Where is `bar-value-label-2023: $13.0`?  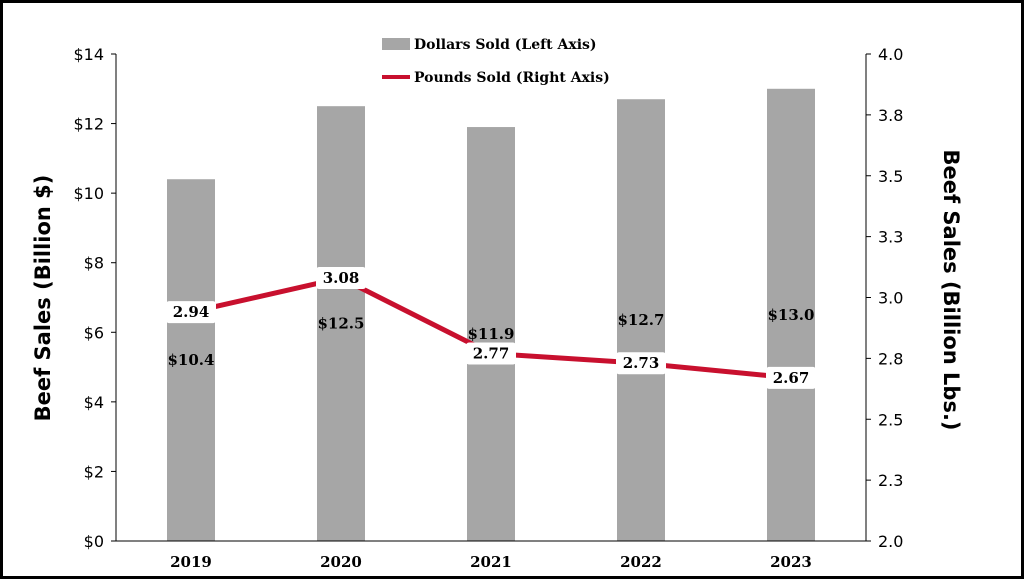 bar-value-label-2023: $13.0 is located at coordinates (791, 315).